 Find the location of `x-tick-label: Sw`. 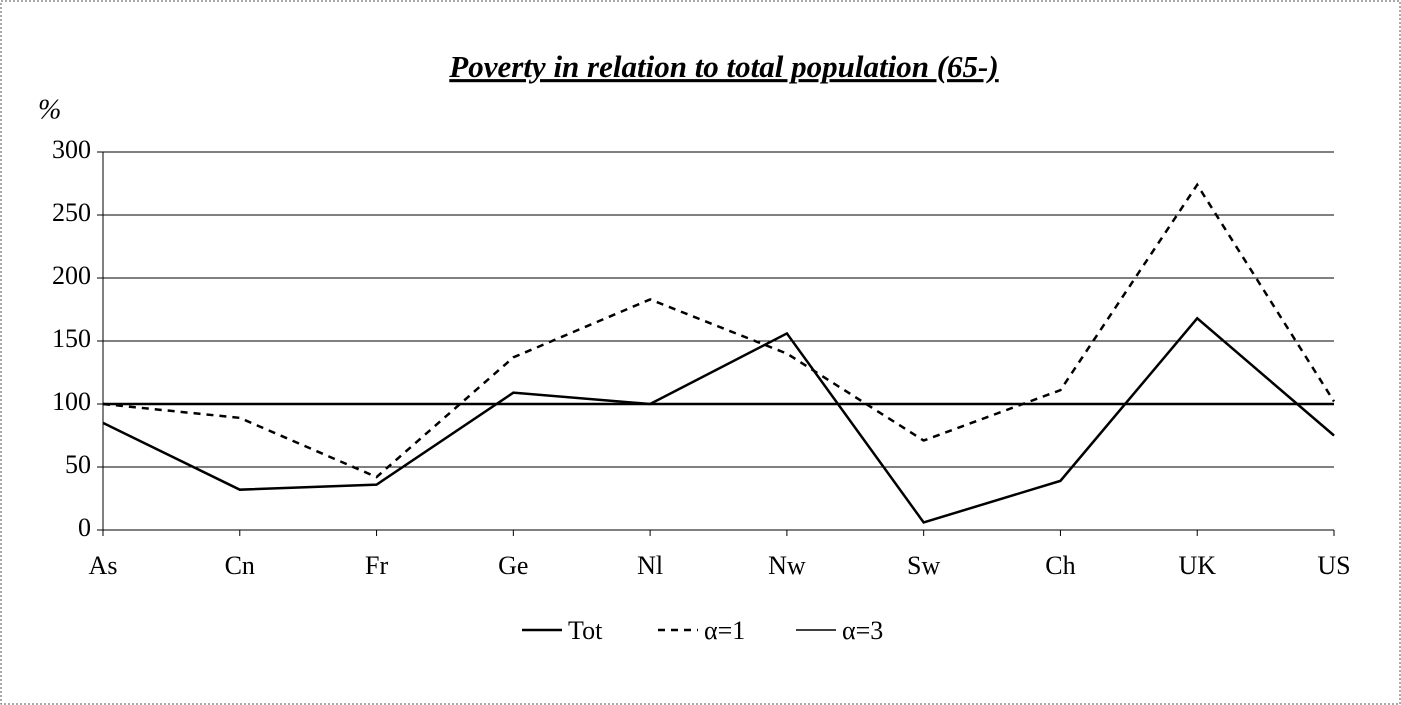

x-tick-label: Sw is located at coordinates (923, 565).